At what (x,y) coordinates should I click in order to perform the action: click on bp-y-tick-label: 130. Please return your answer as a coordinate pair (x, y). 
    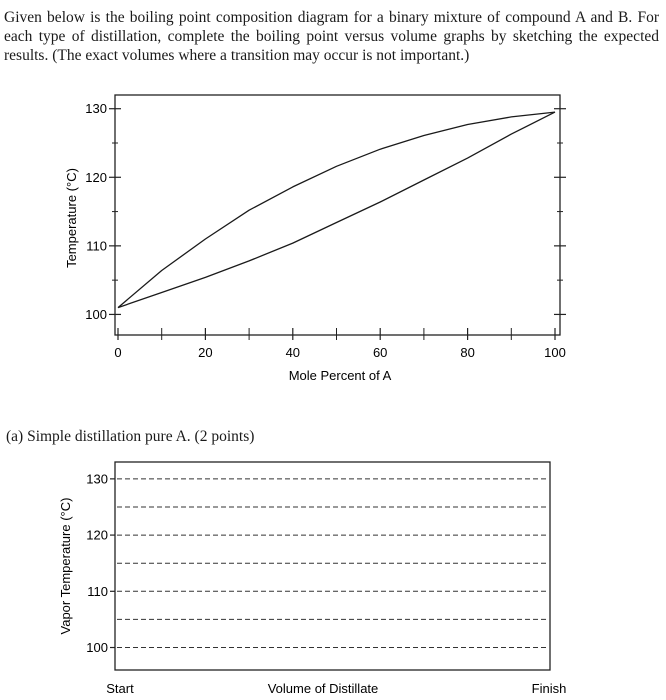
    Looking at the image, I should click on (96, 108).